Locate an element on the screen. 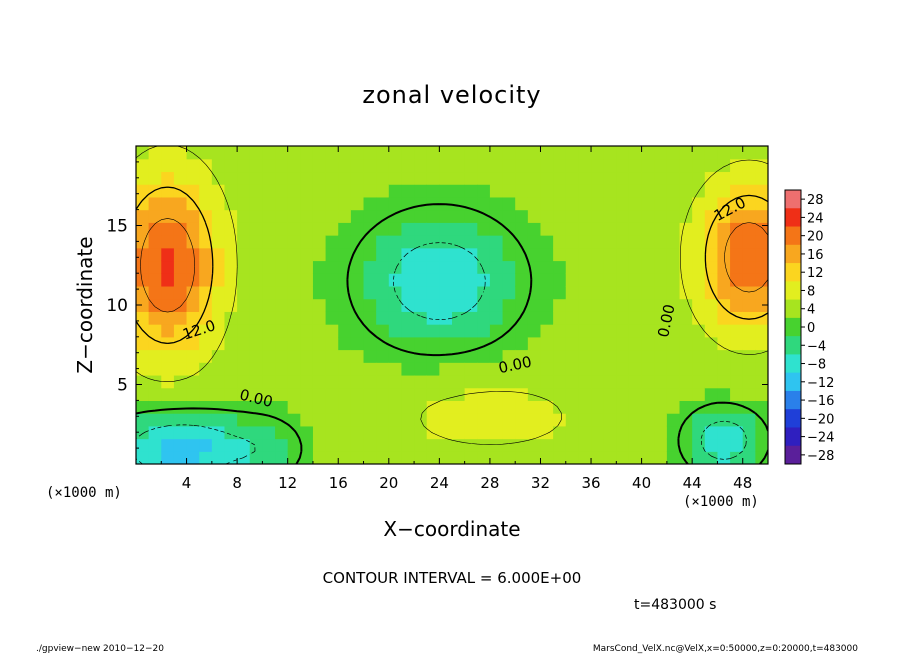 The width and height of the screenshot is (904, 654). colorbar-label: −28 is located at coordinates (820, 456).